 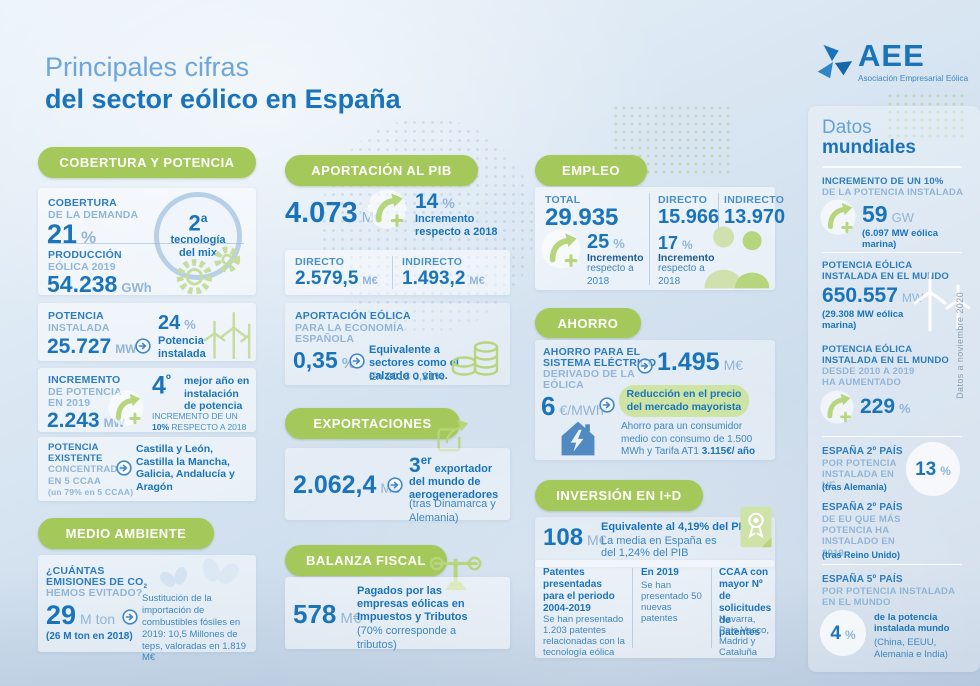 What do you see at coordinates (728, 451) in the screenshot?
I see `ahorro-note-bold: 3.115€/ año` at bounding box center [728, 451].